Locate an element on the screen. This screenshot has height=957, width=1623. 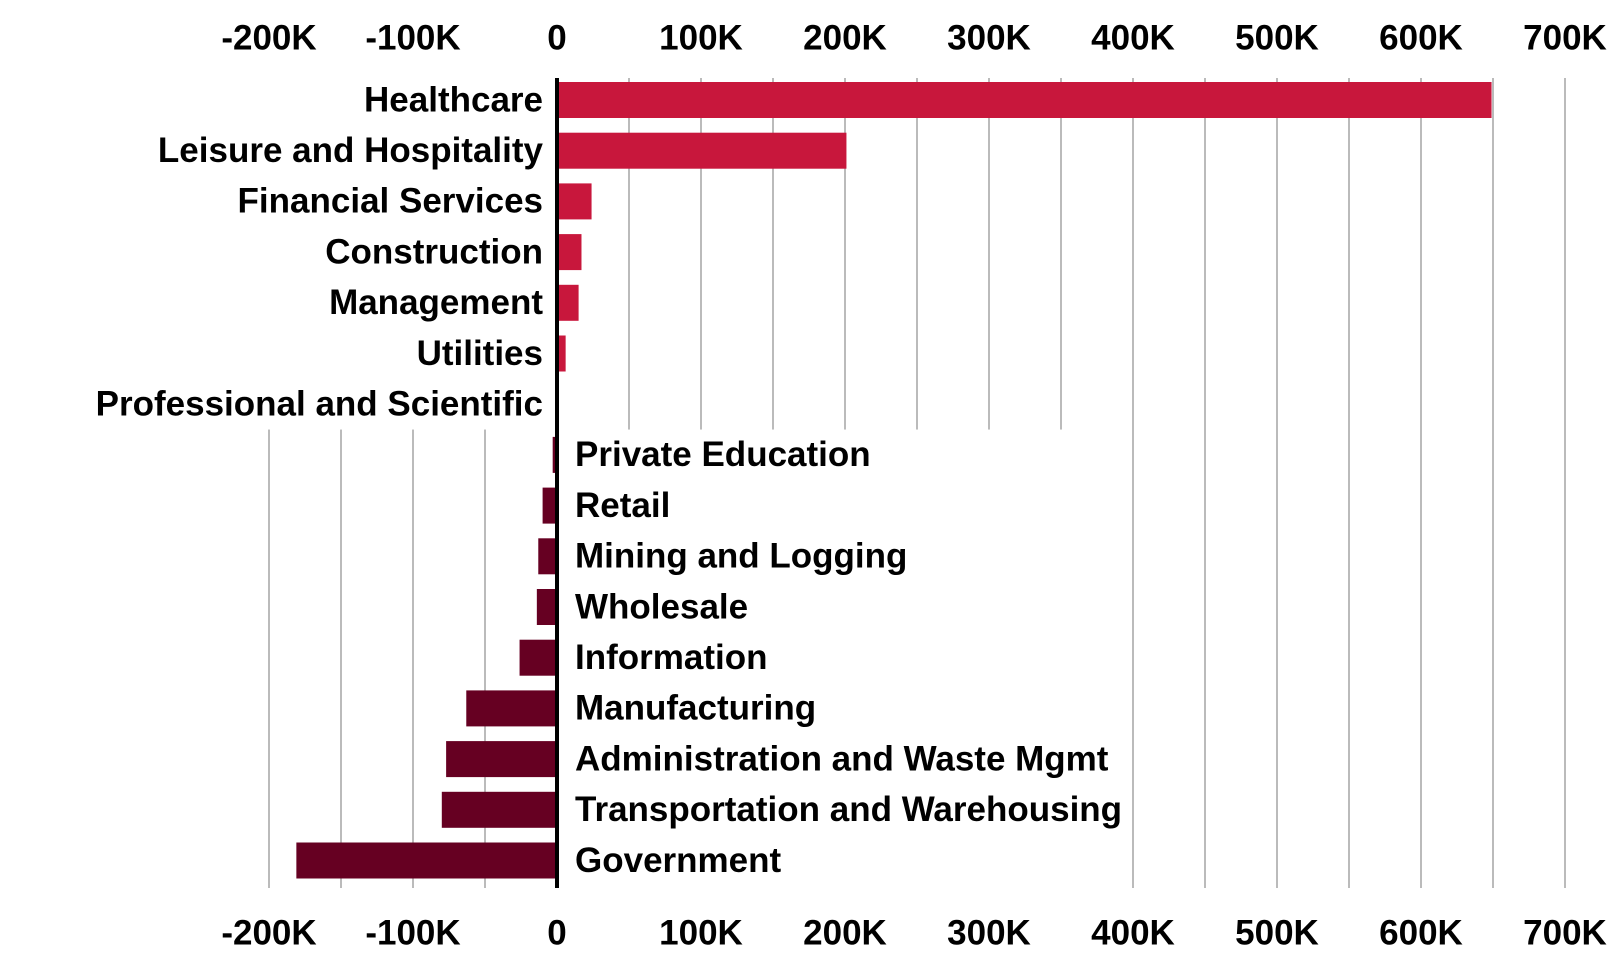
label-mask is located at coordinates (278, 254).